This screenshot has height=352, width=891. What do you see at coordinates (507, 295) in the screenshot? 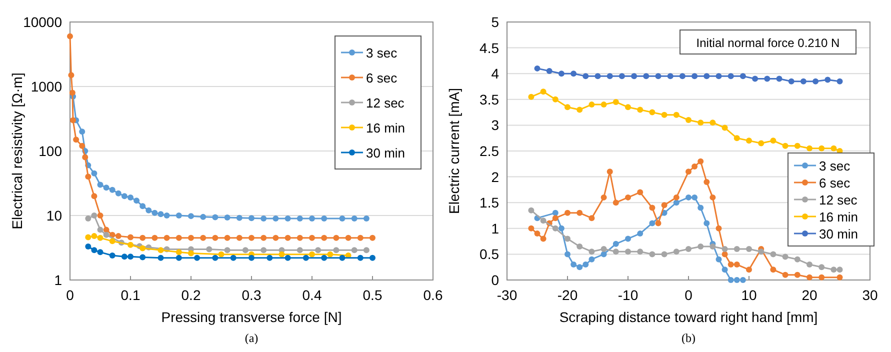
I see `x-tick-label: -30` at bounding box center [507, 295].